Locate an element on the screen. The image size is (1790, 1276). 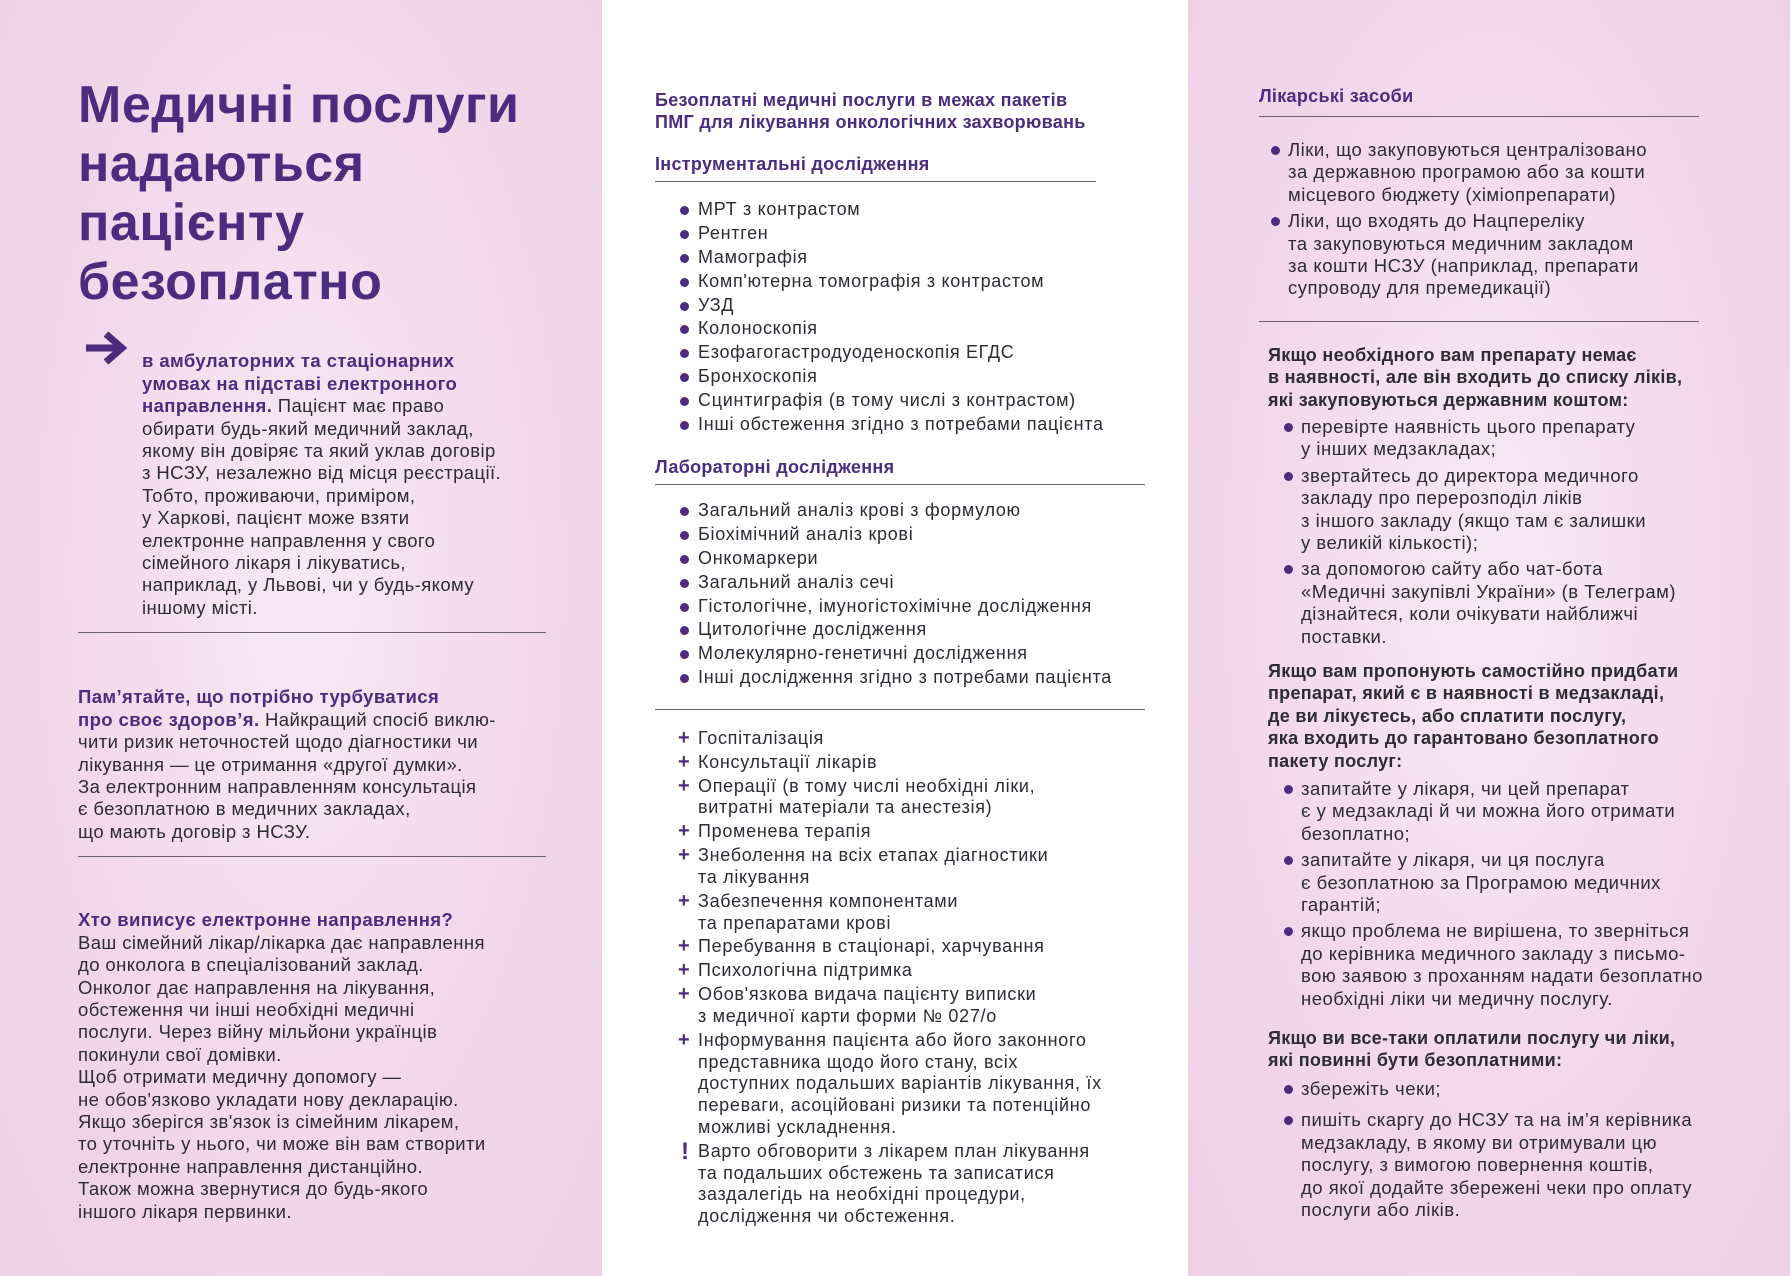
list-item-text: Загальний аналіз сечі is located at coordinates (796, 581).